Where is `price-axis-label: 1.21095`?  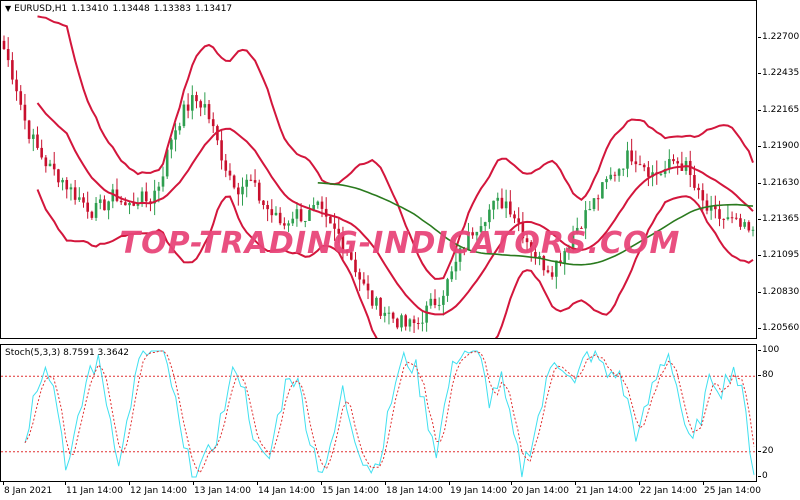 price-axis-label: 1.21095 is located at coordinates (781, 255).